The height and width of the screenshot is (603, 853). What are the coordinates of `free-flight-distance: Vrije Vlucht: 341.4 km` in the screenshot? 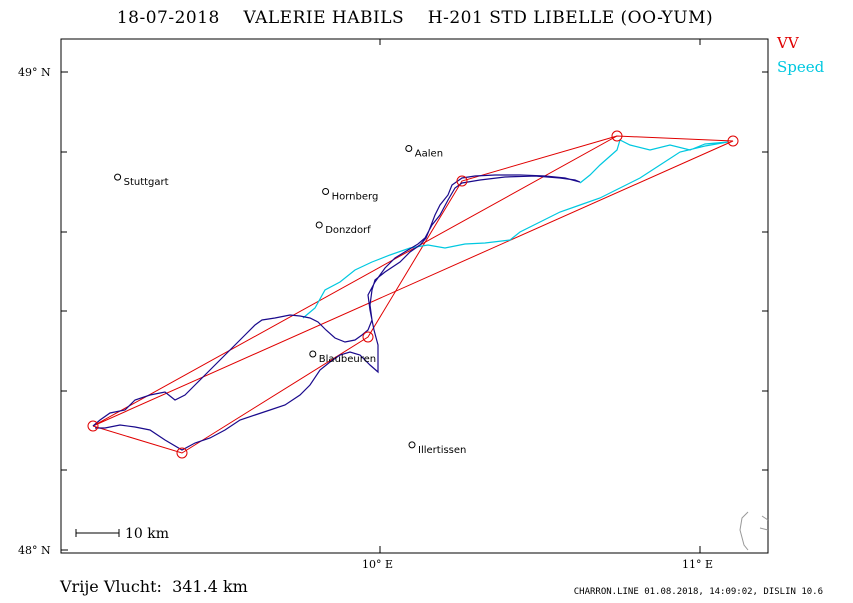 It's located at (154, 586).